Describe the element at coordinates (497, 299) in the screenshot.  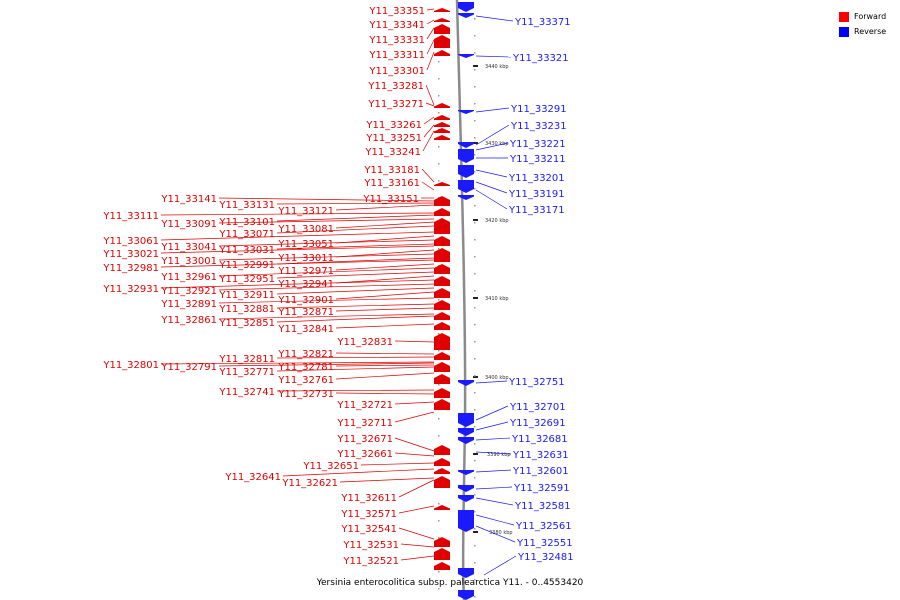
I see `scale-tick-label: 3410 kbp` at that location.